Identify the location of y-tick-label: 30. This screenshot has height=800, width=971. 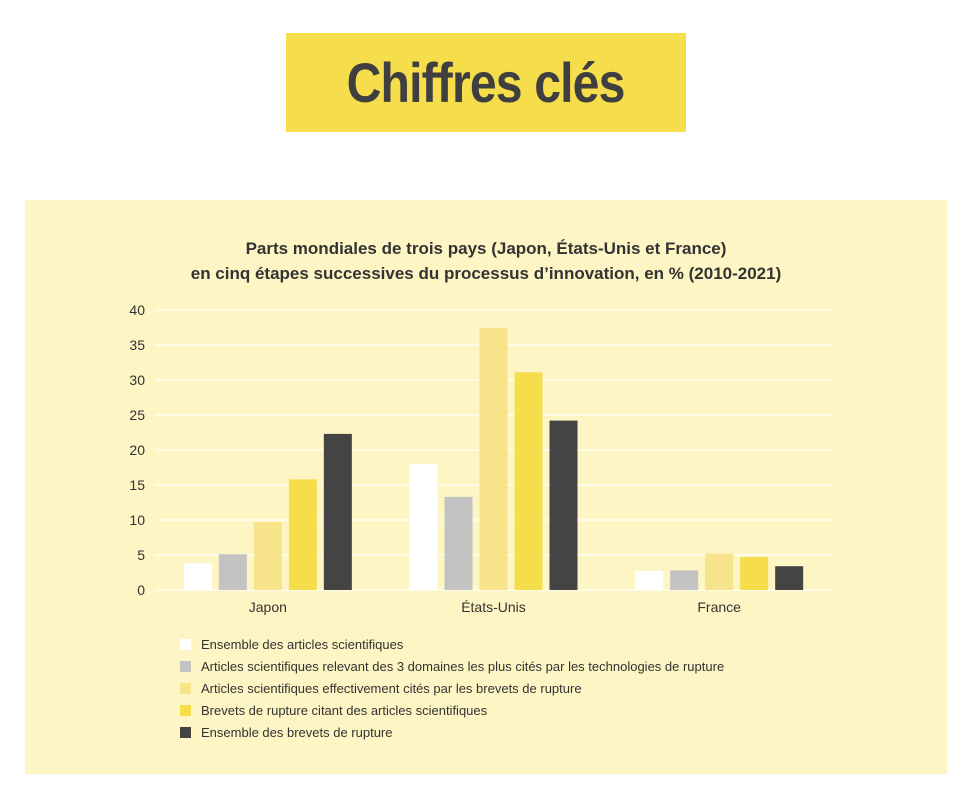
(137, 380).